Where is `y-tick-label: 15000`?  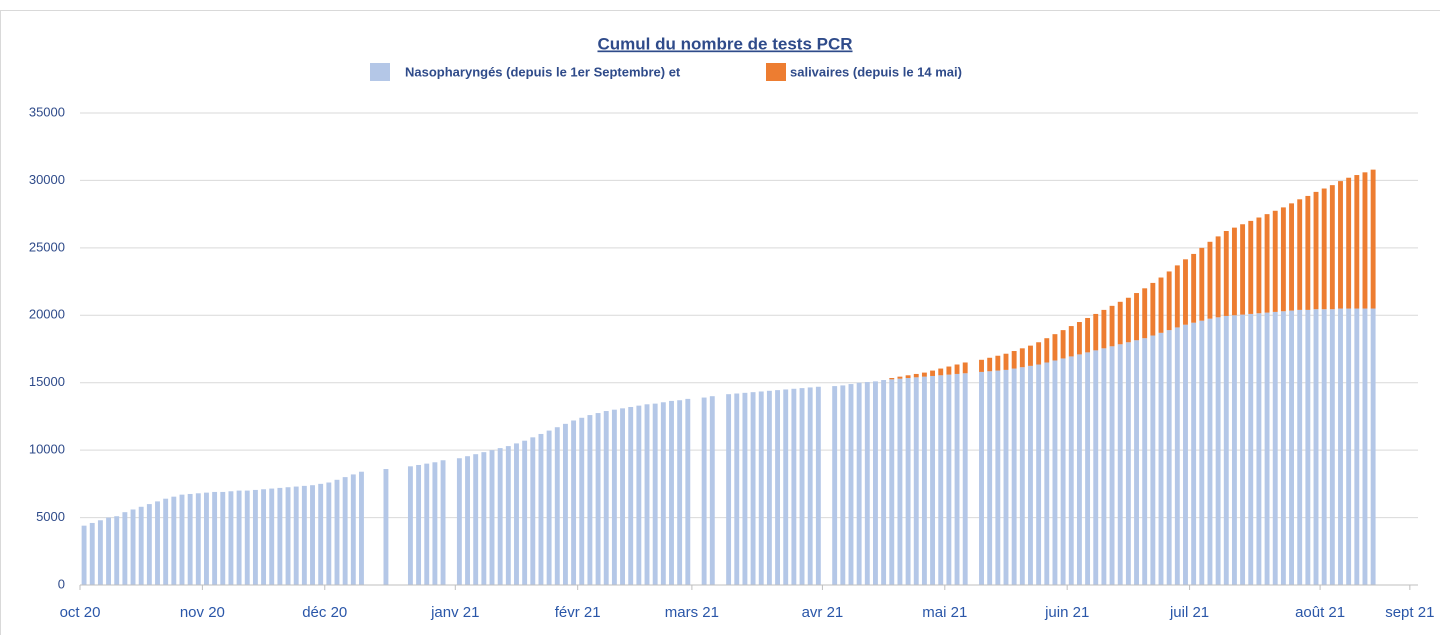 y-tick-label: 15000 is located at coordinates (47, 381).